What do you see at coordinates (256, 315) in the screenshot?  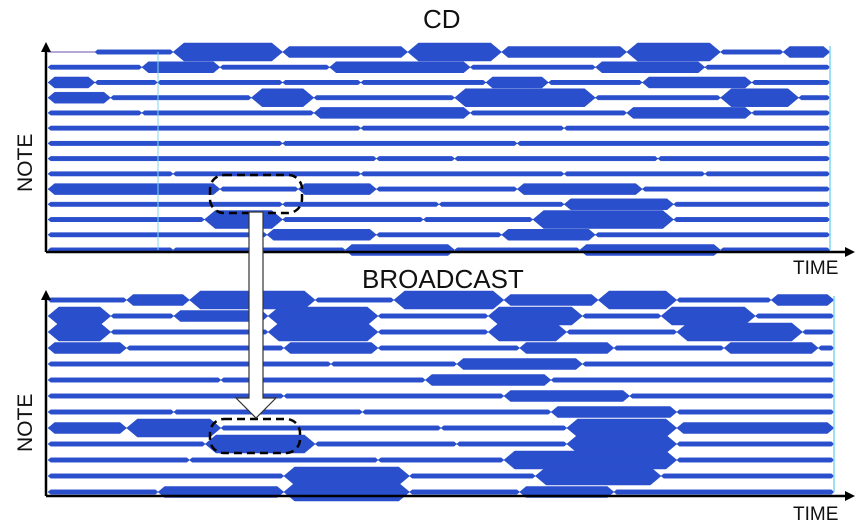 I see `hollow-down-arrow` at bounding box center [256, 315].